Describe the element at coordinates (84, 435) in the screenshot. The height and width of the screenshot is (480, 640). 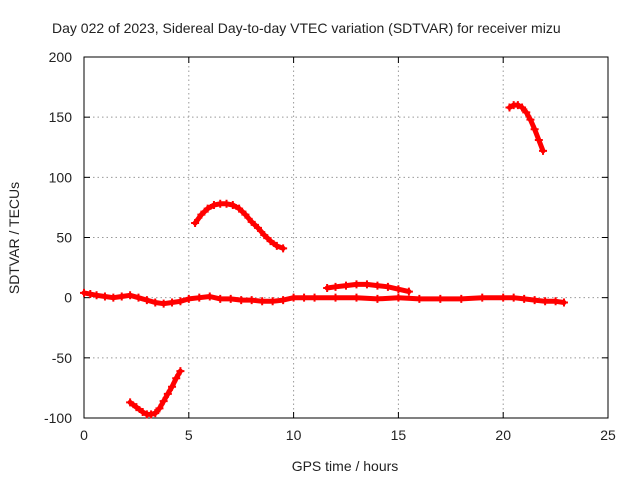
I see `x-tick-label: 0` at that location.